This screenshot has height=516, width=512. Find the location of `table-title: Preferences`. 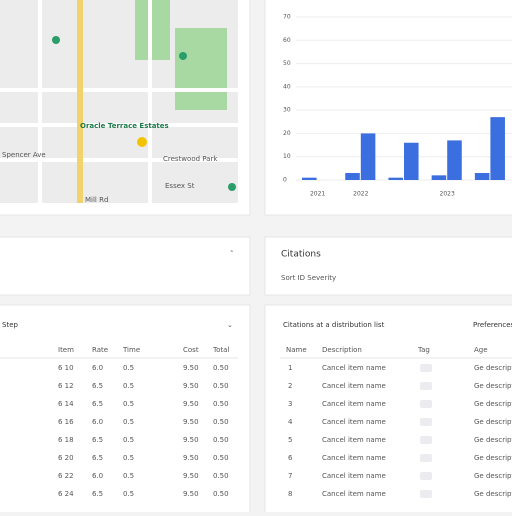

table-title: Preferences is located at coordinates (492, 325).